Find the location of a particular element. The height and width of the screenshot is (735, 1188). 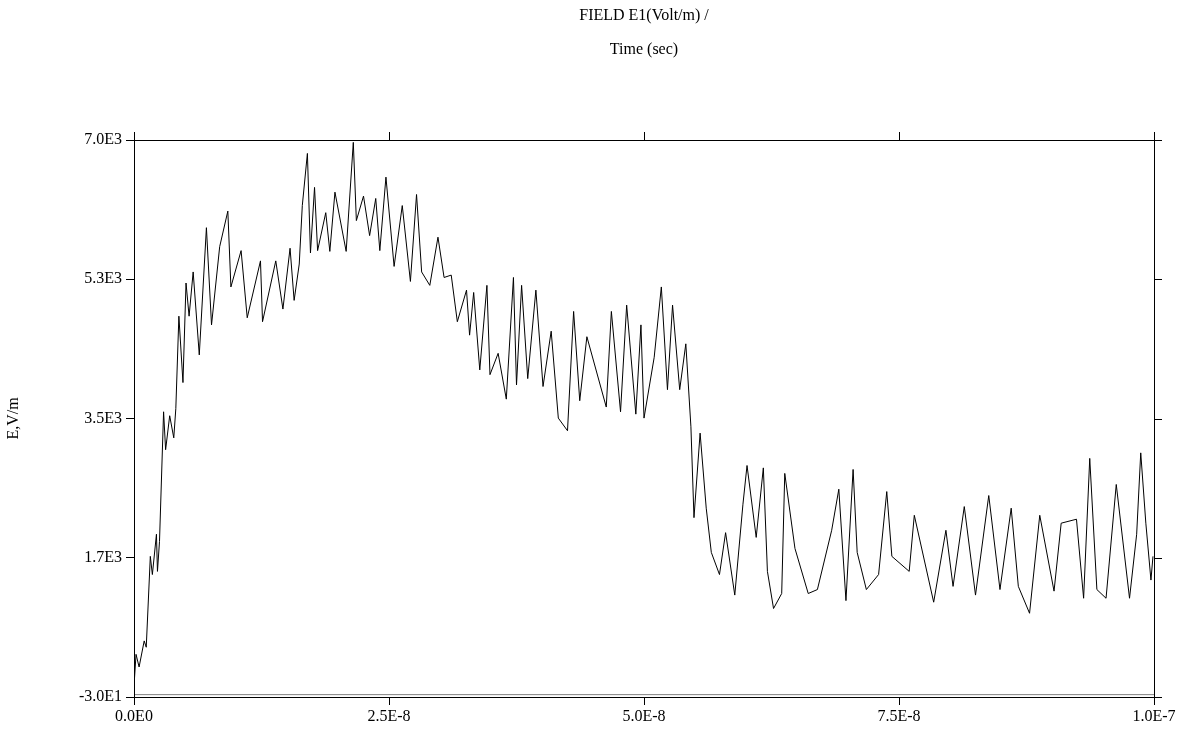

x-tick-label: 0.0E0 is located at coordinates (134, 715).